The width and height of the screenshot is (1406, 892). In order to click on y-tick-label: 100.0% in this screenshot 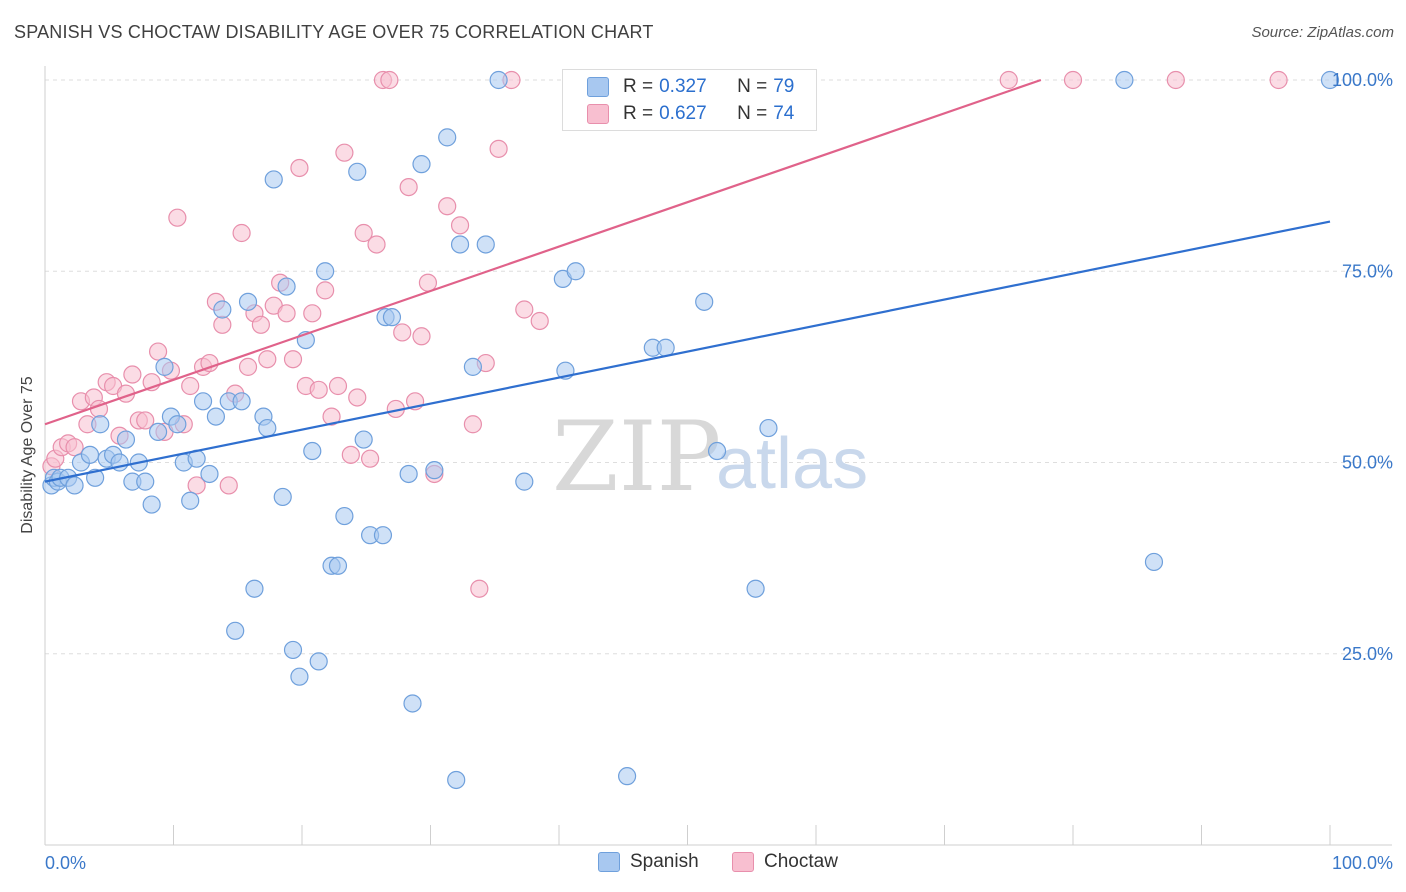, I will do `click(1362, 80)`.